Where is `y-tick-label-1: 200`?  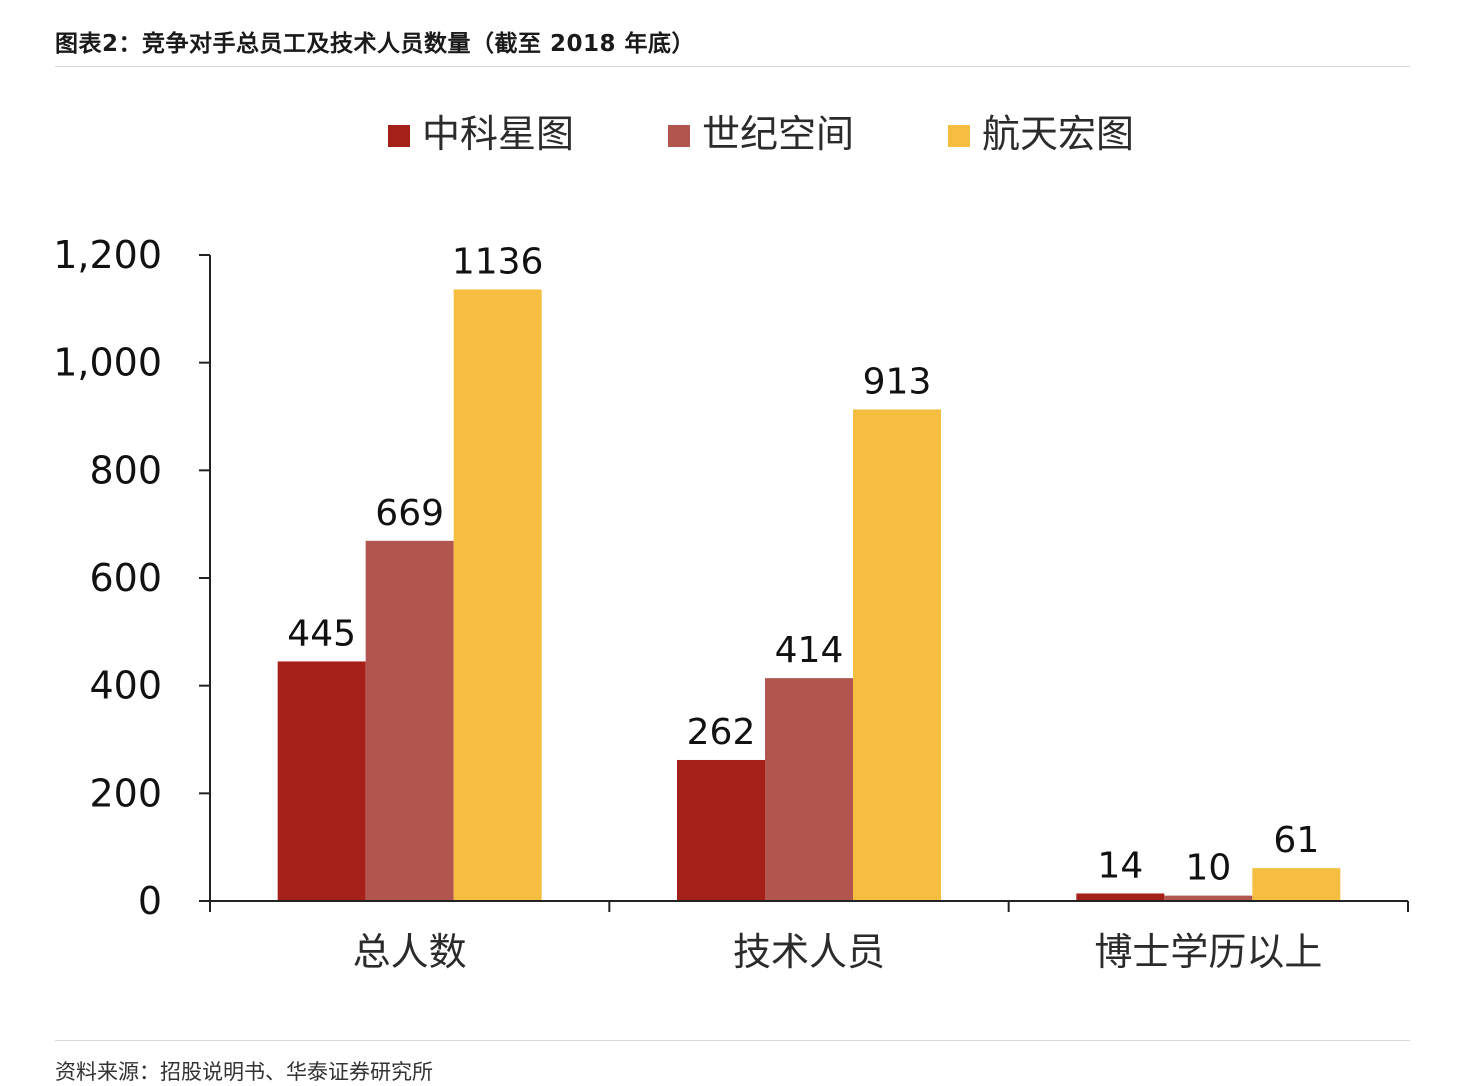 y-tick-label-1: 200 is located at coordinates (125, 793).